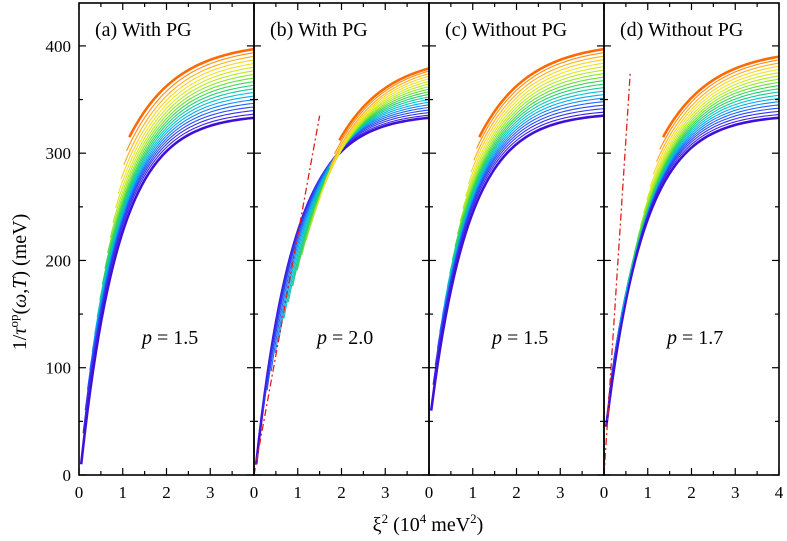  What do you see at coordinates (59, 368) in the screenshot?
I see `y-tick-label: 100` at bounding box center [59, 368].